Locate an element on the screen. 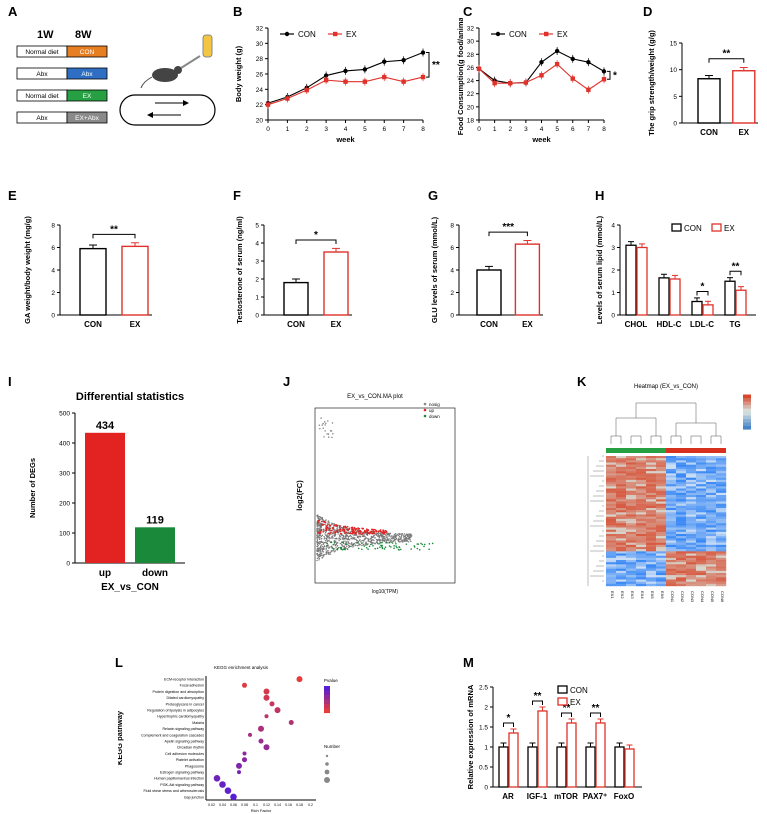 This screenshot has width=767, height=814. dendro-branch is located at coordinates (636, 426).